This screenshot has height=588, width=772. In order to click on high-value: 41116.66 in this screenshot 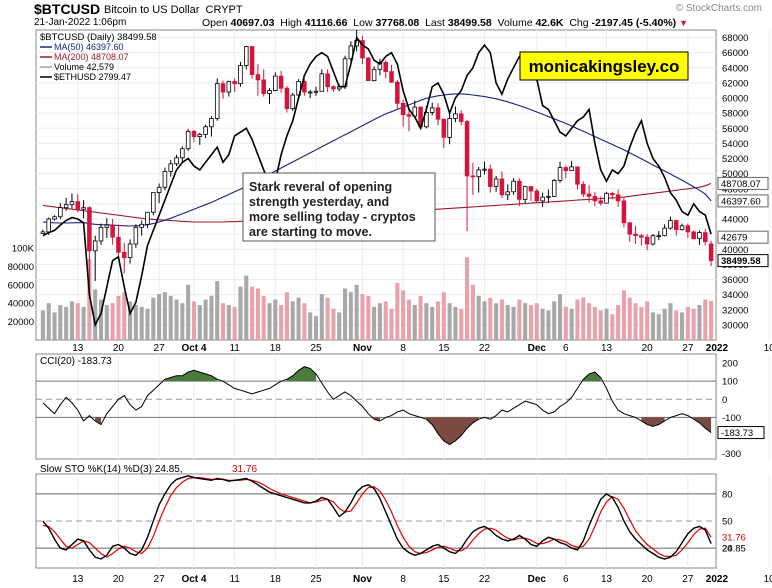, I will do `click(326, 23)`.